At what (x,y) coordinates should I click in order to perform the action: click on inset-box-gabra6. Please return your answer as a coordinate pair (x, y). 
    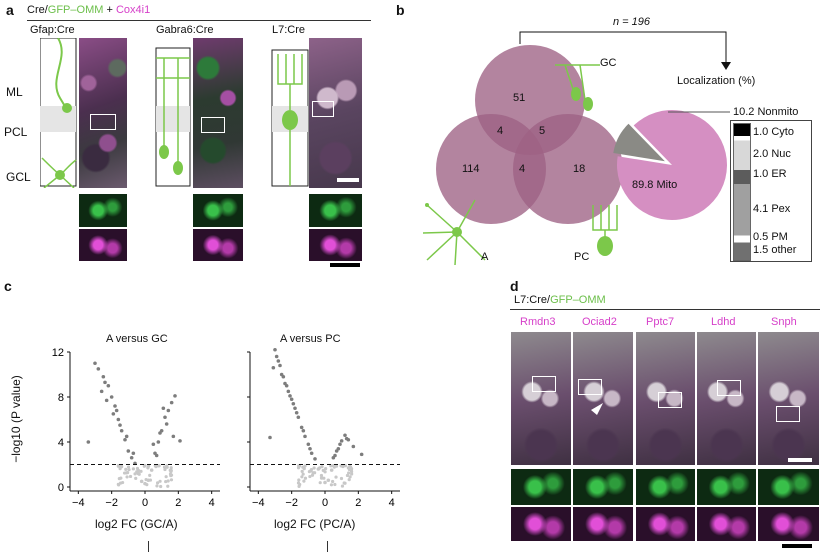
    Looking at the image, I should click on (213, 125).